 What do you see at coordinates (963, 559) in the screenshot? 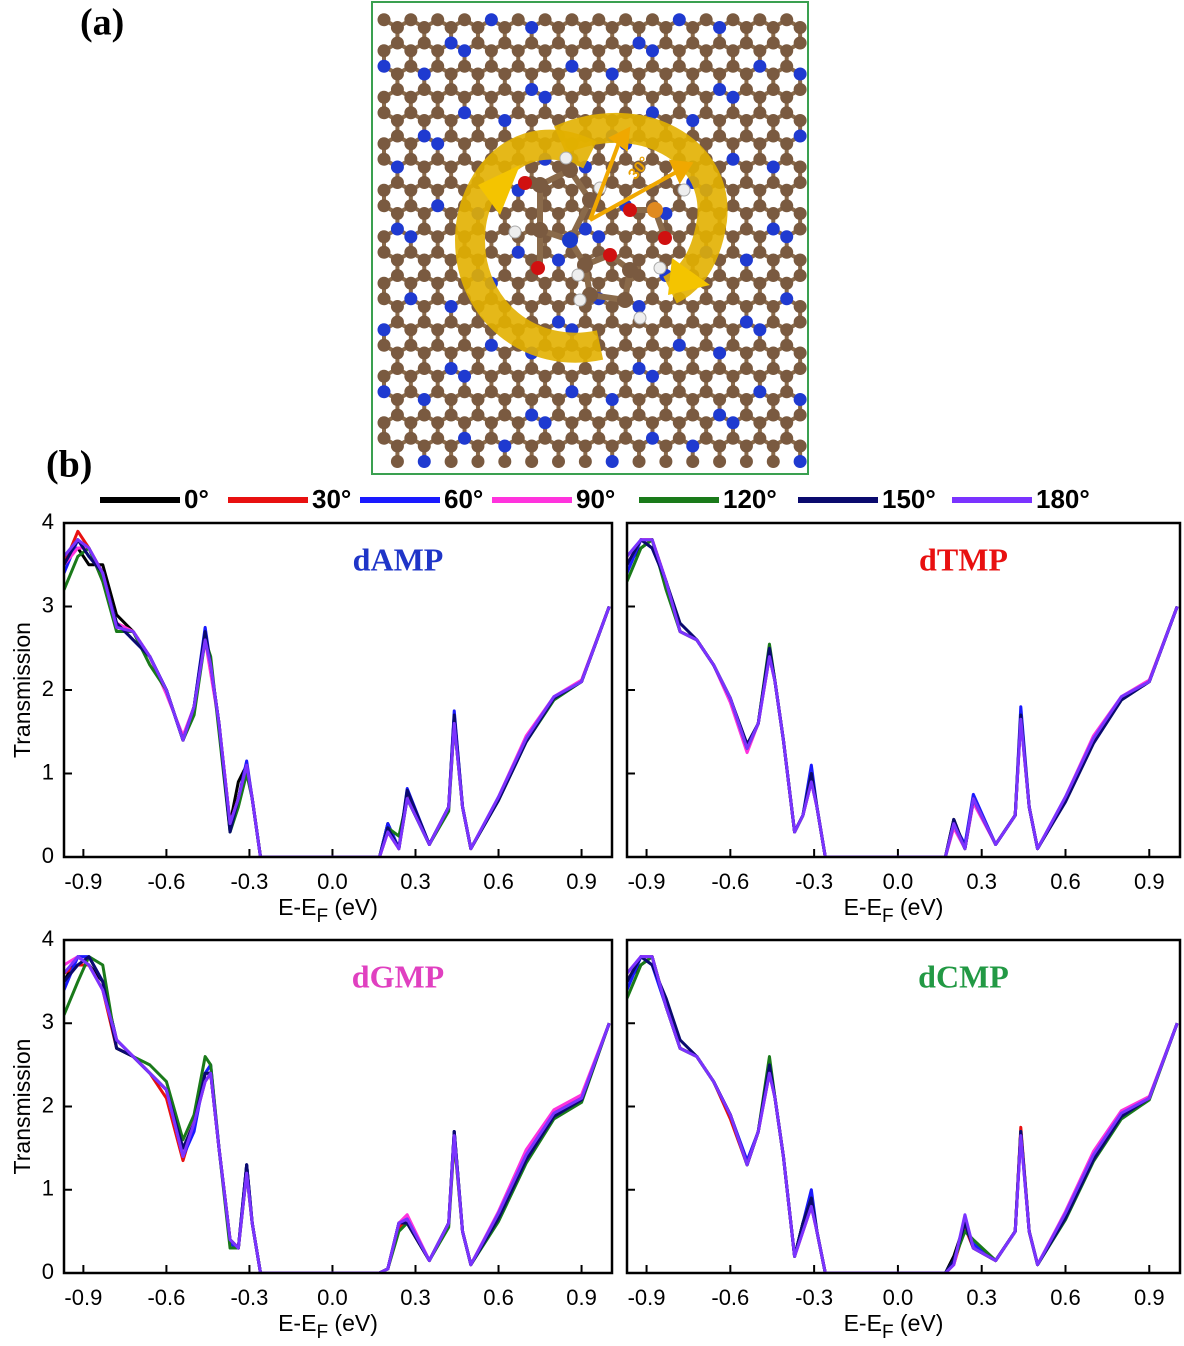
I see `chart-title: dTMP` at bounding box center [963, 559].